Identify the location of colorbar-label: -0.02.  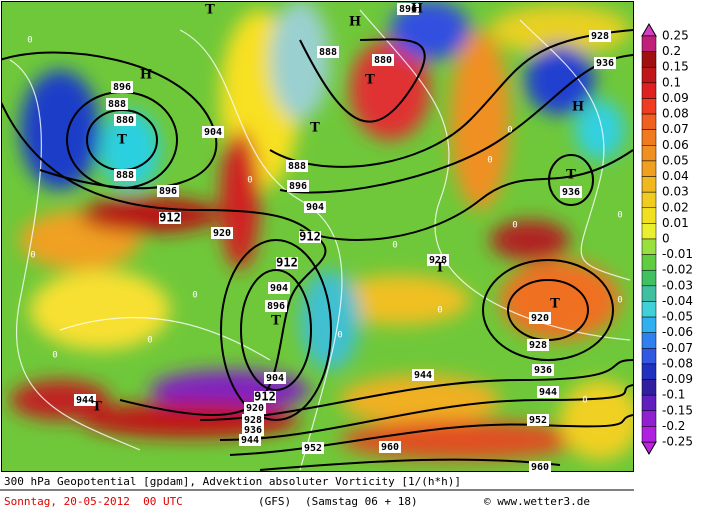
(677, 270).